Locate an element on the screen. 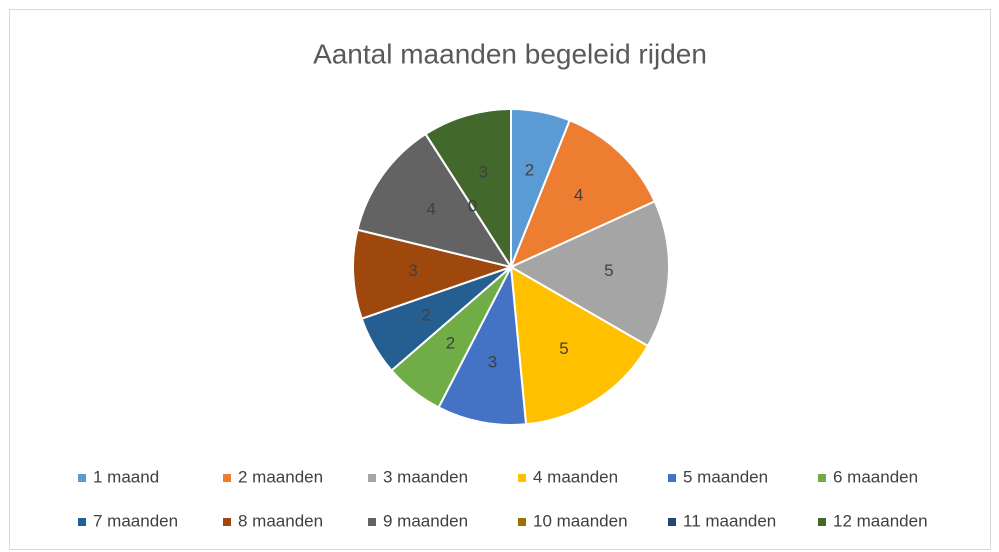  chart-title: Aantal maanden begeleid rijden is located at coordinates (510, 53).